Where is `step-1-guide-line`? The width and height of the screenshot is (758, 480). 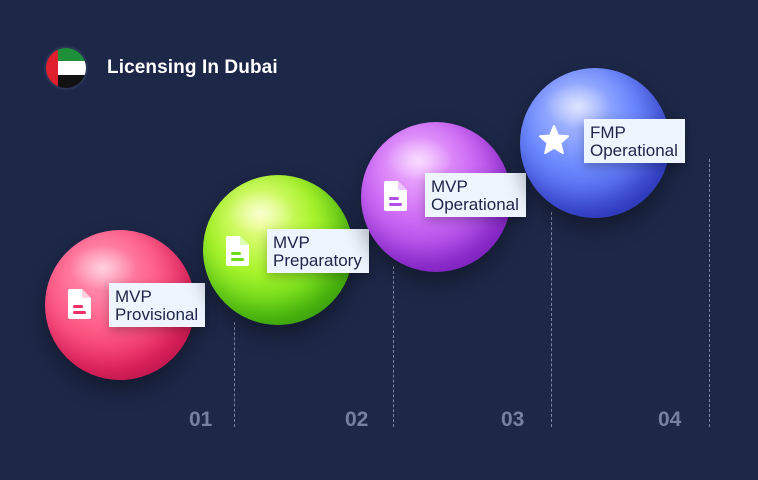 step-1-guide-line is located at coordinates (234, 374).